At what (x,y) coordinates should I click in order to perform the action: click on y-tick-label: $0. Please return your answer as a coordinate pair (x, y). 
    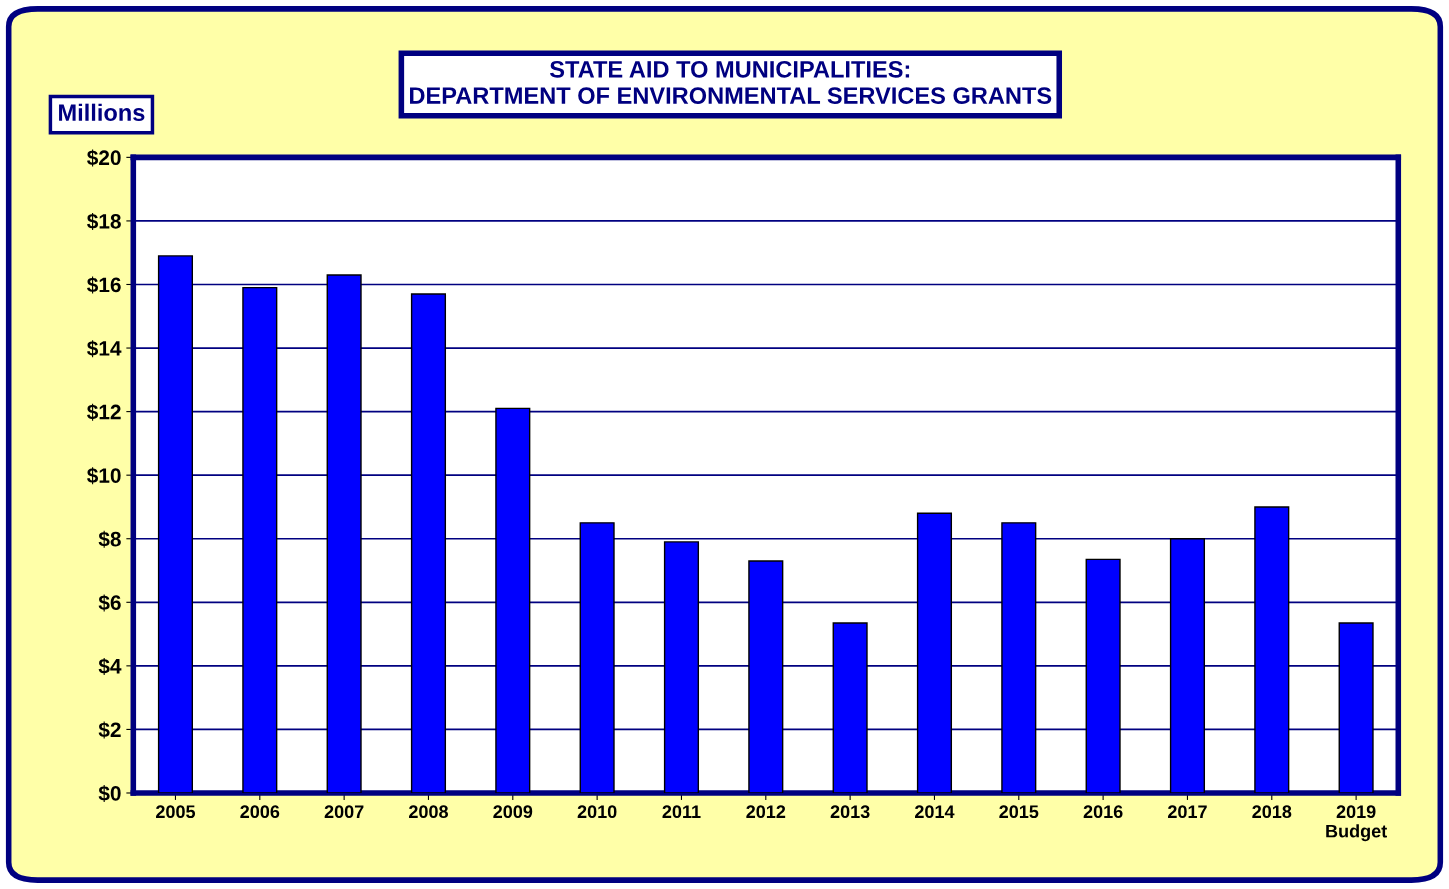
    Looking at the image, I should click on (109, 794).